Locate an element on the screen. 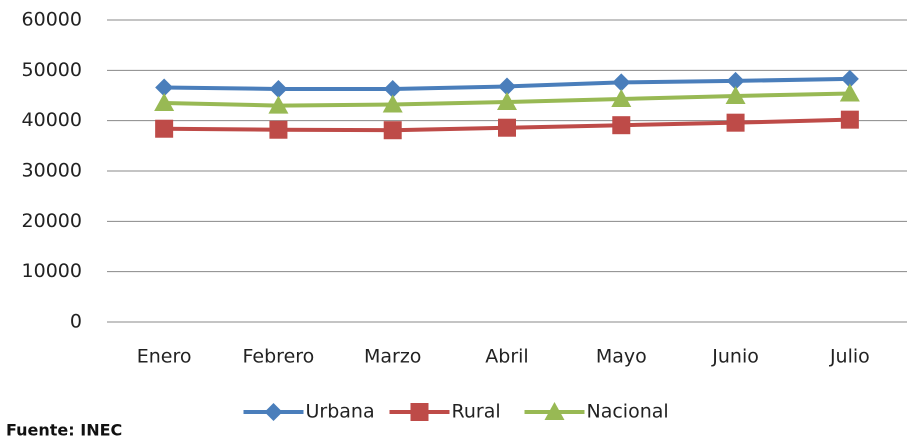 The image size is (917, 441). x-tick-label: Junio is located at coordinates (735, 357).